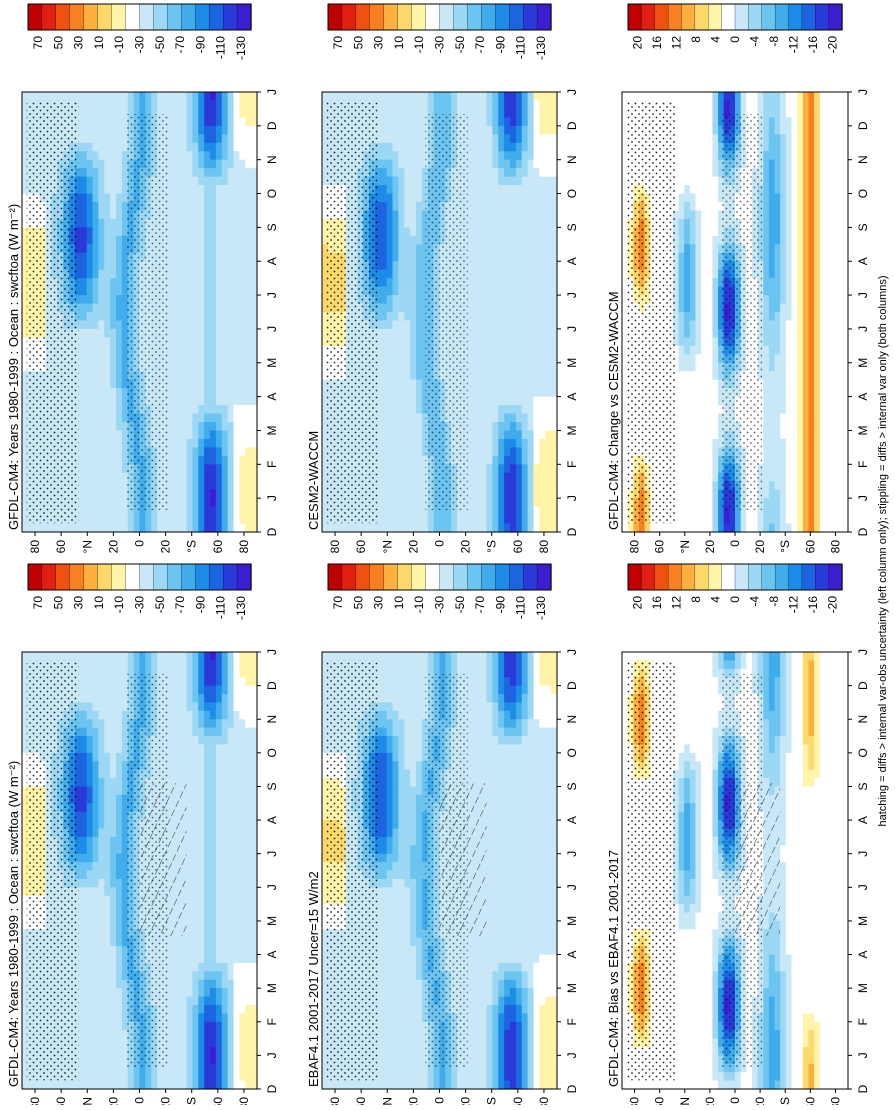 The width and height of the screenshot is (895, 1110). Describe the element at coordinates (793, 605) in the screenshot. I see `colorbar-tick-label: -12` at that location.